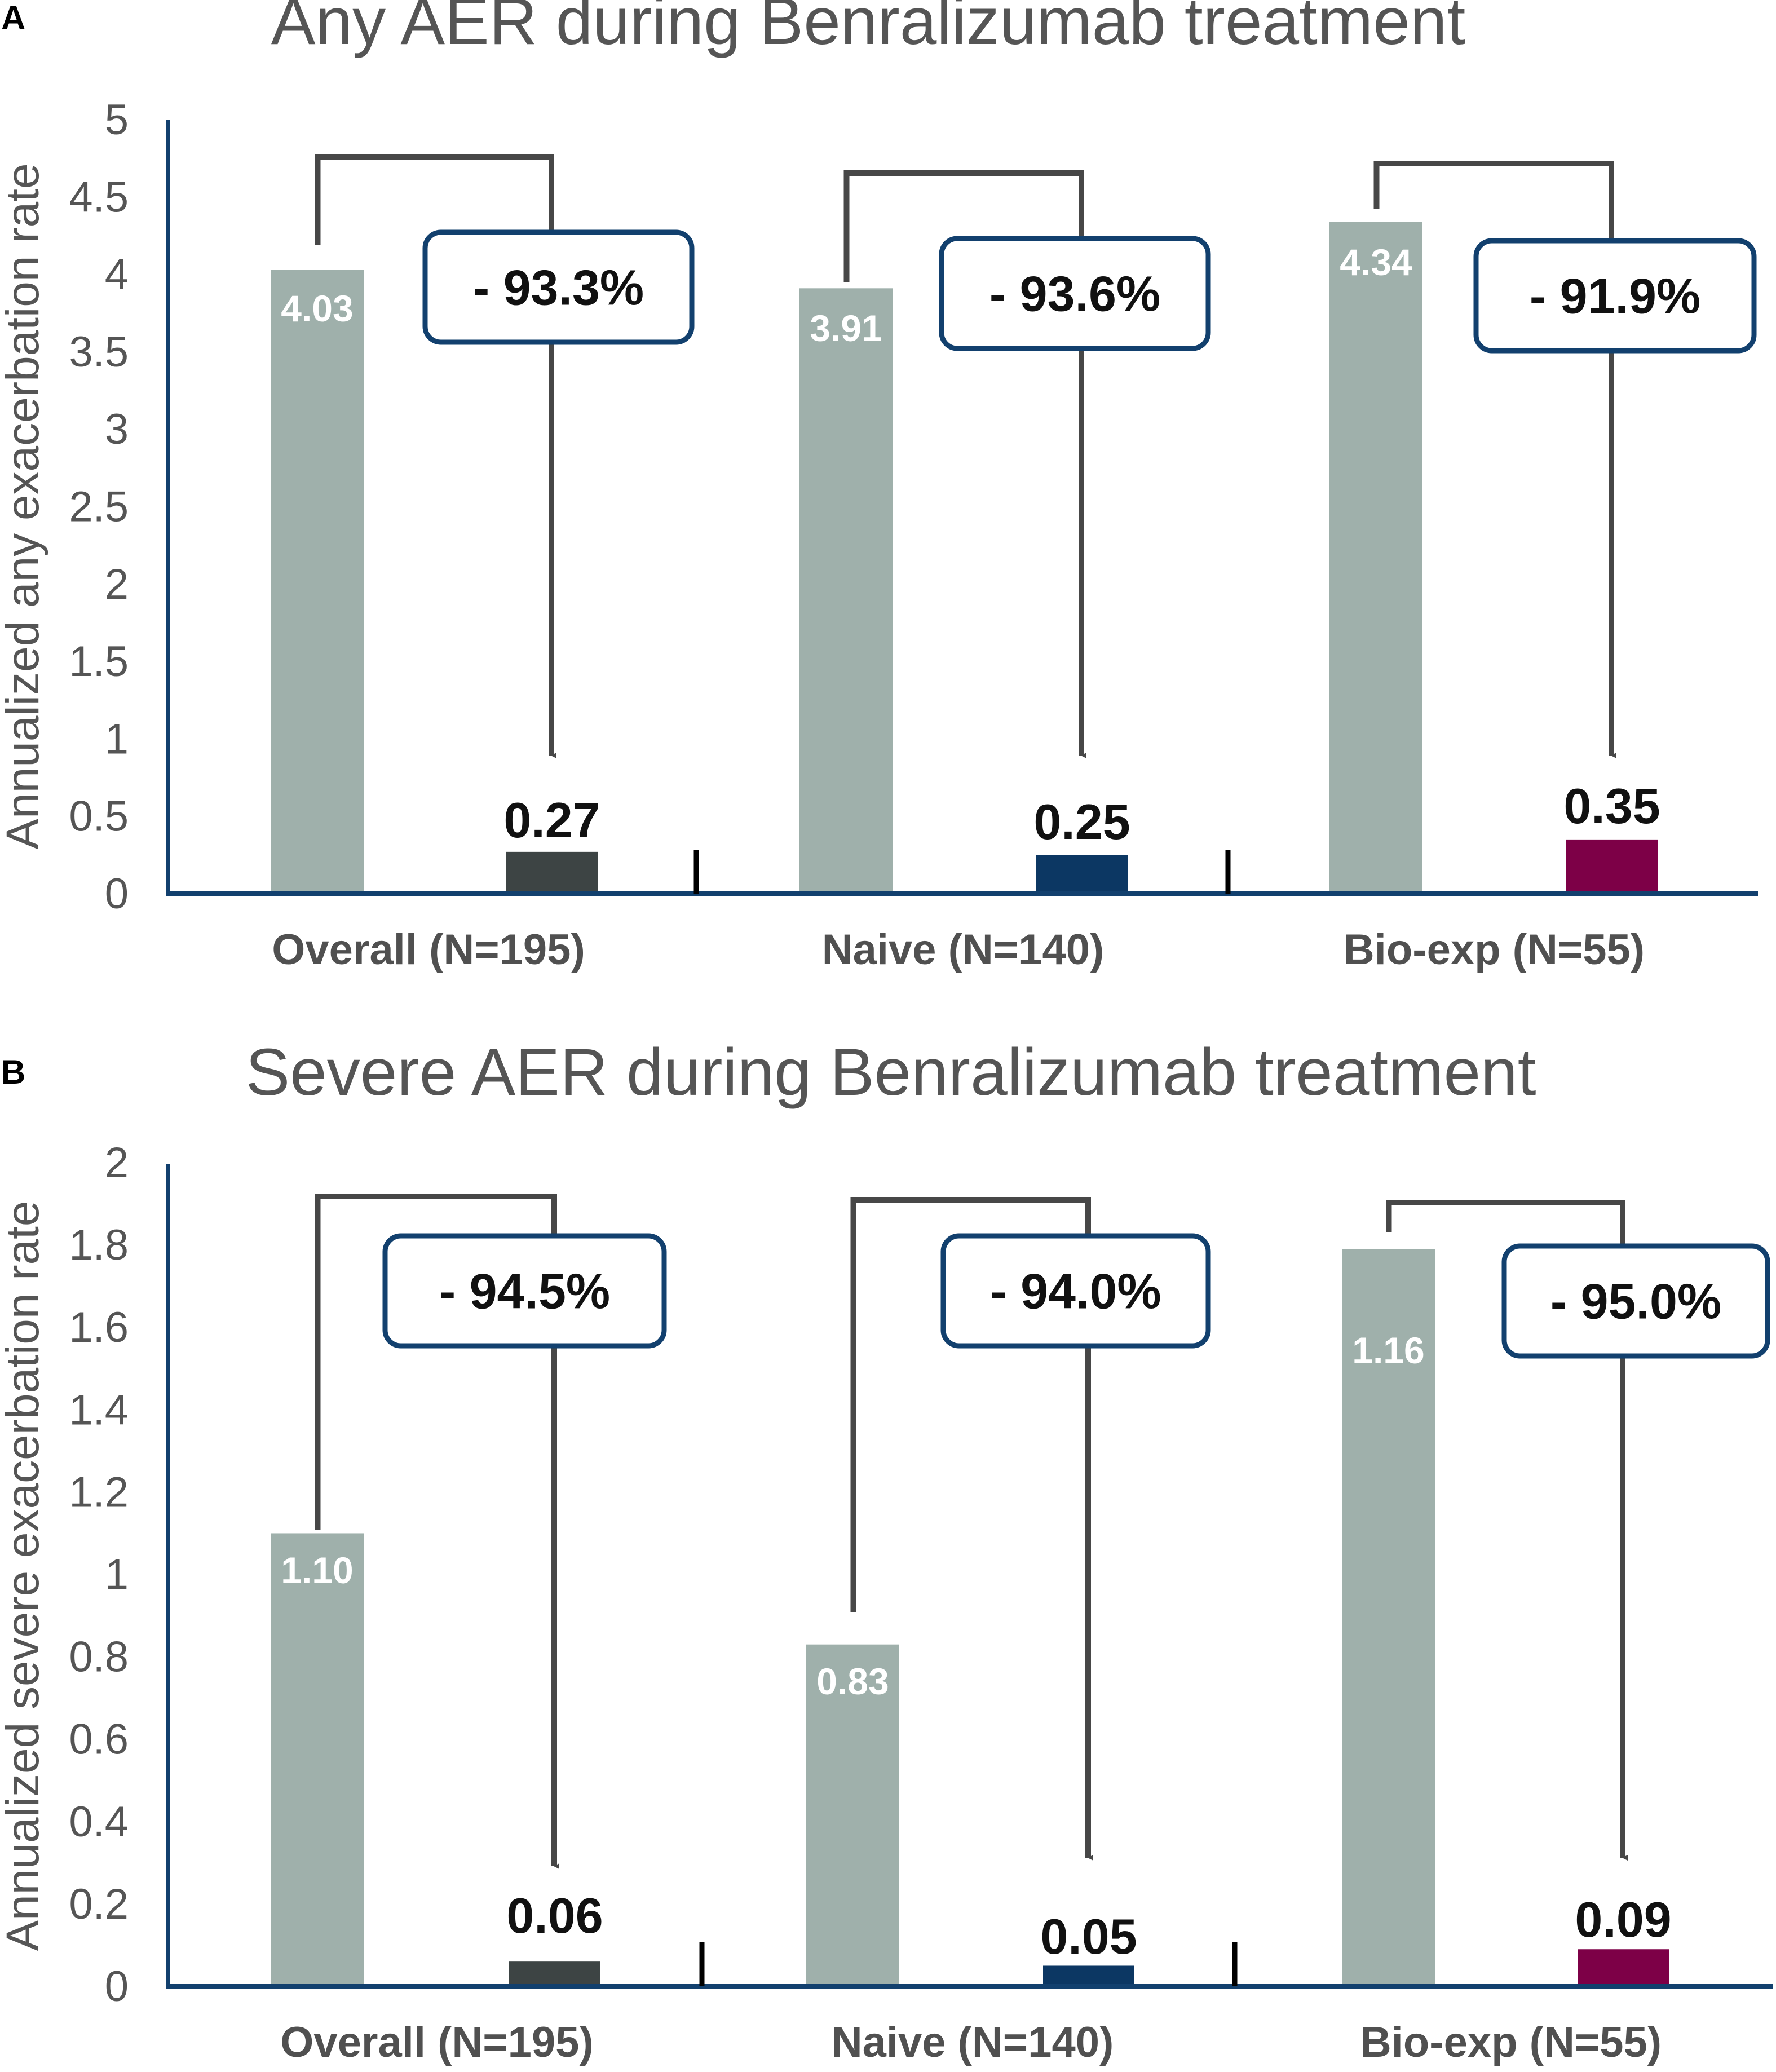  What do you see at coordinates (868, 29) in the screenshot?
I see `chart-title: Any AER during Benralizumab treatment` at bounding box center [868, 29].